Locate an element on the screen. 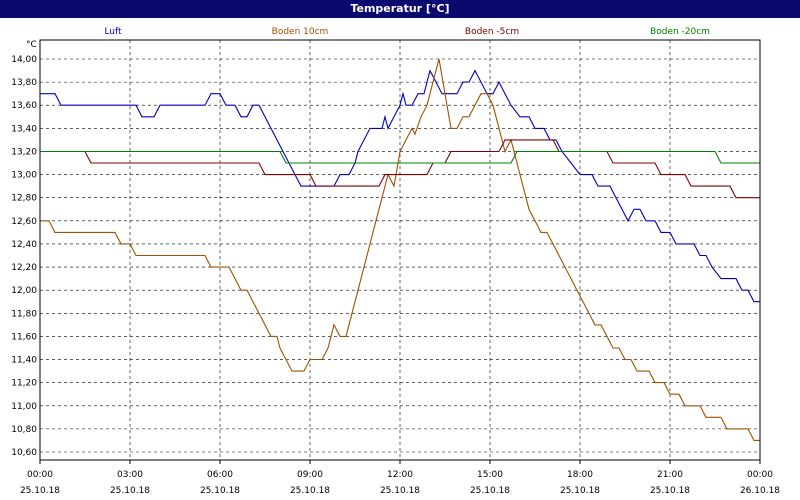 The width and height of the screenshot is (800, 500). y-tick-label: 13,20 is located at coordinates (24, 152).